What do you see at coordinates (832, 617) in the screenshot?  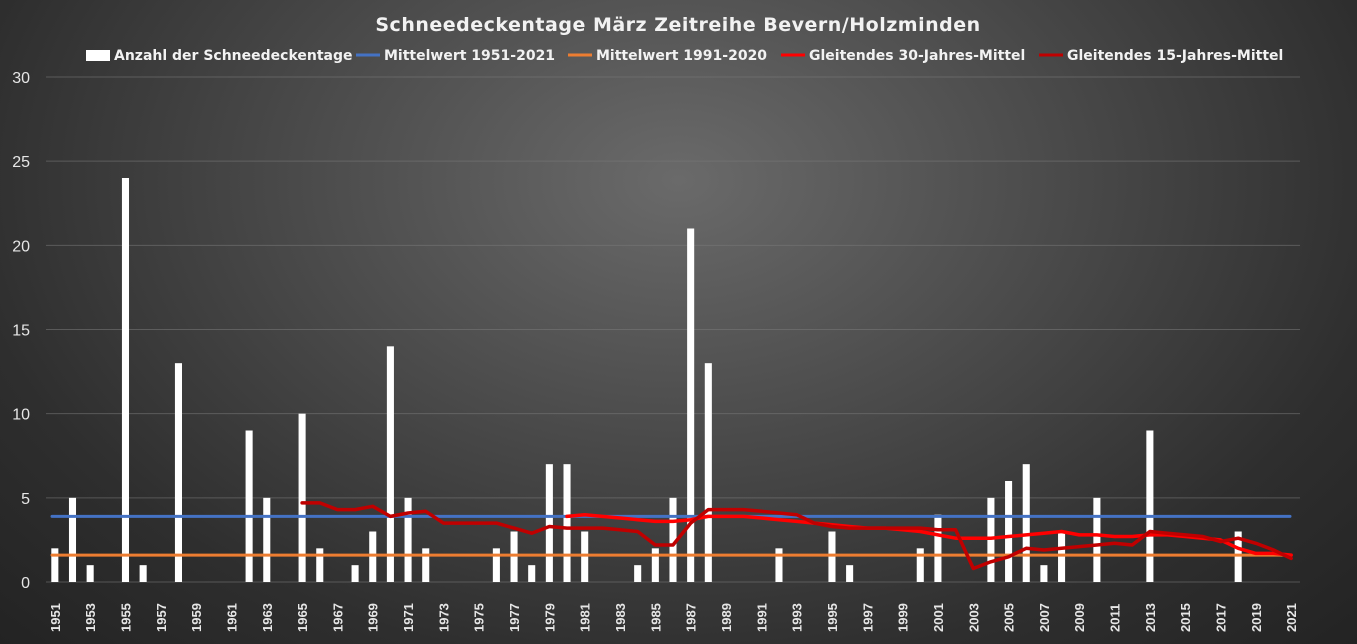 I see `x-tick-label: 1995` at bounding box center [832, 617].